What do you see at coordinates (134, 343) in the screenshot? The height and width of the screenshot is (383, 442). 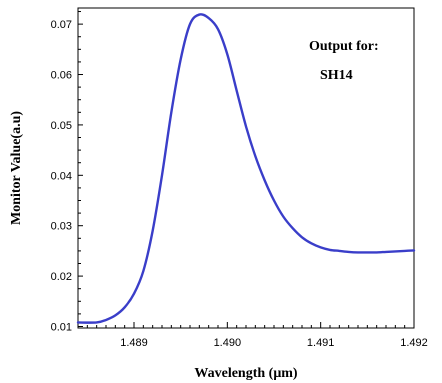 I see `x-tick-label: 1.489` at bounding box center [134, 343].